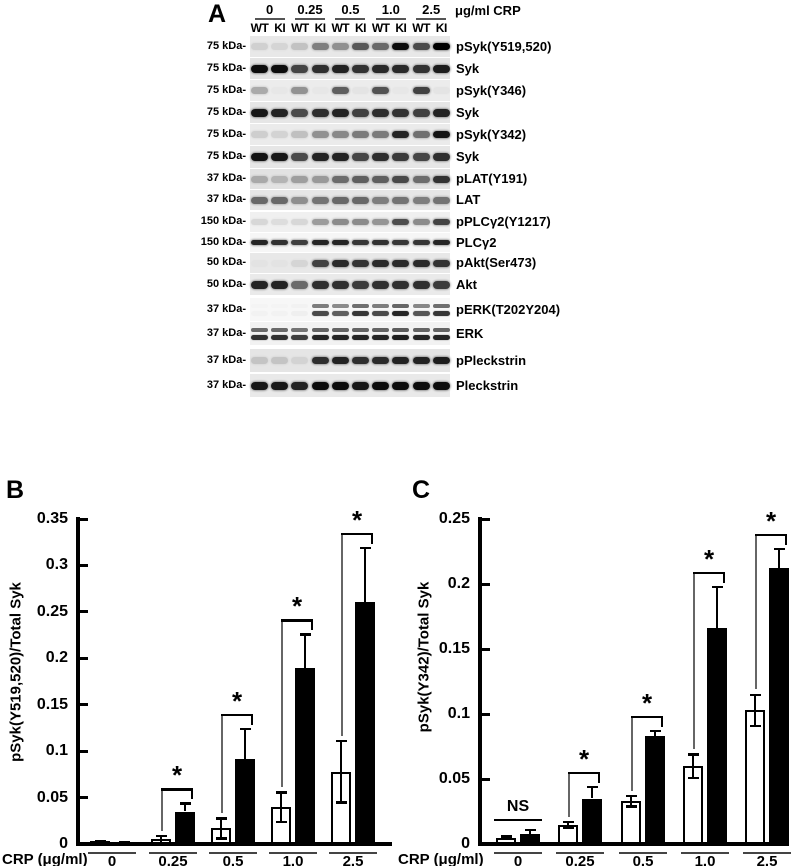 Image resolution: width=791 pixels, height=866 pixels. I want to click on lane-label: WT, so click(421, 28).